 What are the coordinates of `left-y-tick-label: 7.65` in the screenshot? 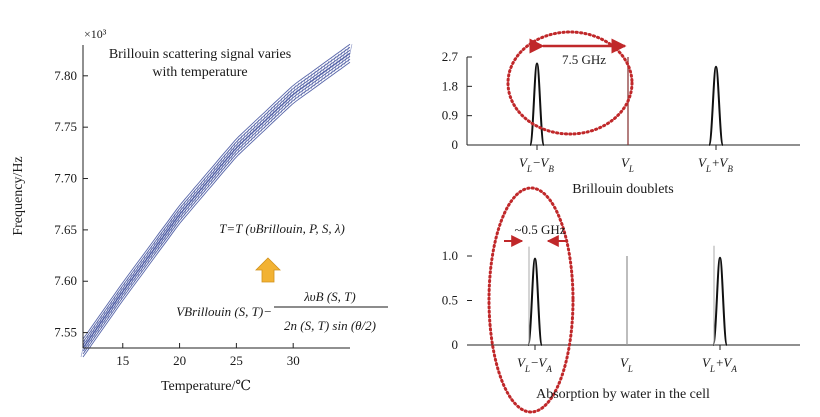 It's located at (65, 229).